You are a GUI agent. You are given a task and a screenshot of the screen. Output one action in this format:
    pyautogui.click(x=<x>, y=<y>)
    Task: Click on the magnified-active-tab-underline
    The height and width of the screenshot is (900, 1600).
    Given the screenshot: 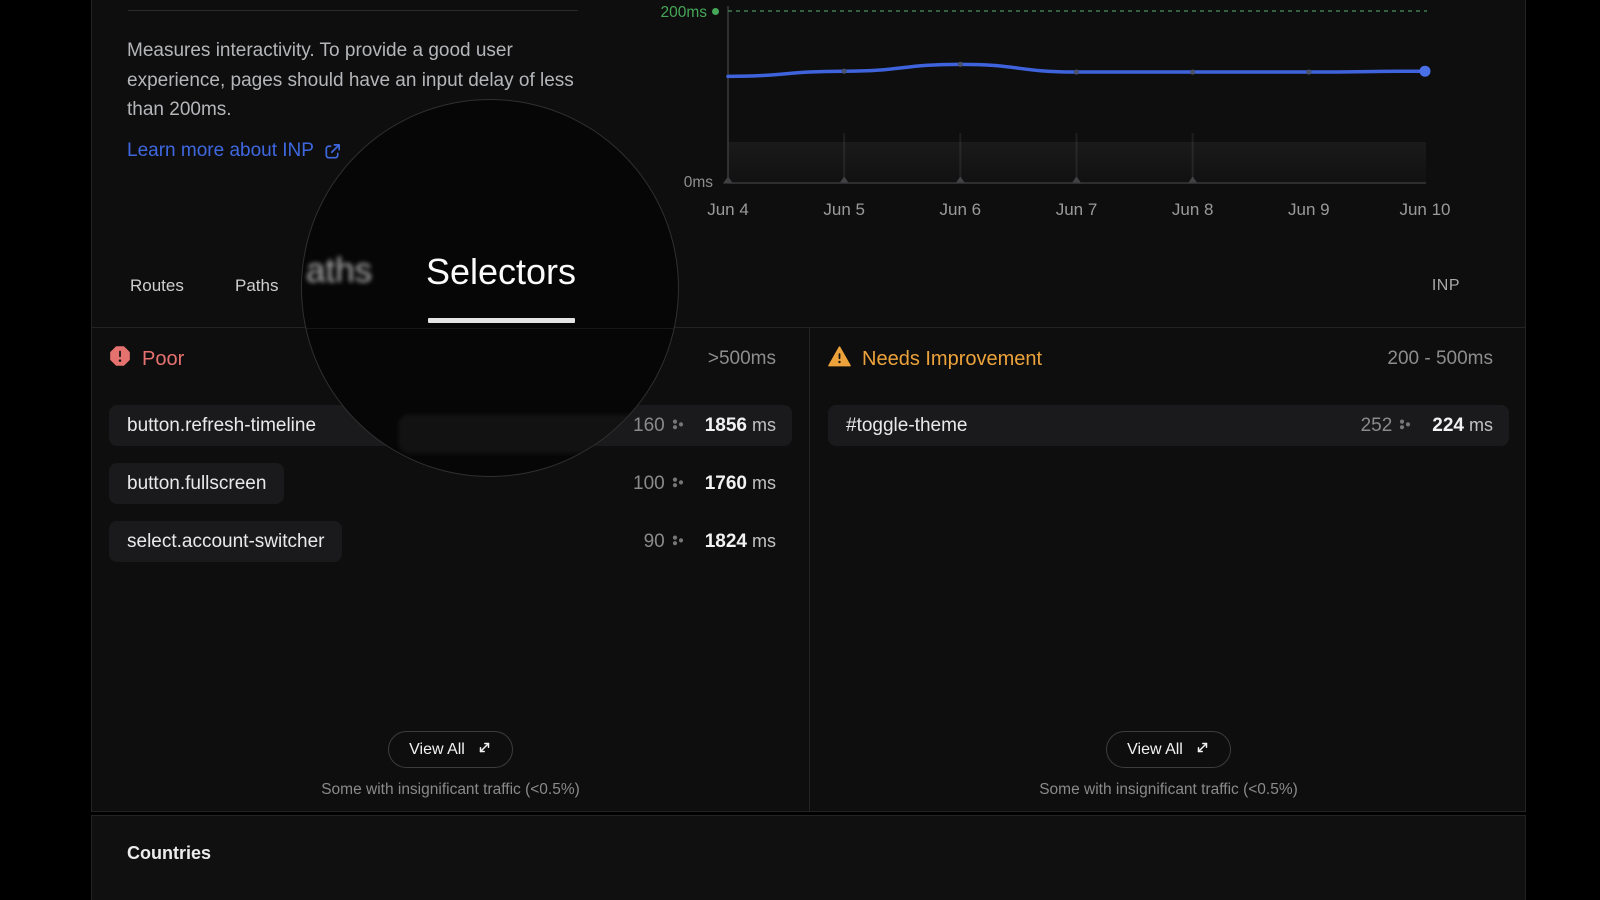 What is the action you would take?
    pyautogui.click(x=501, y=320)
    